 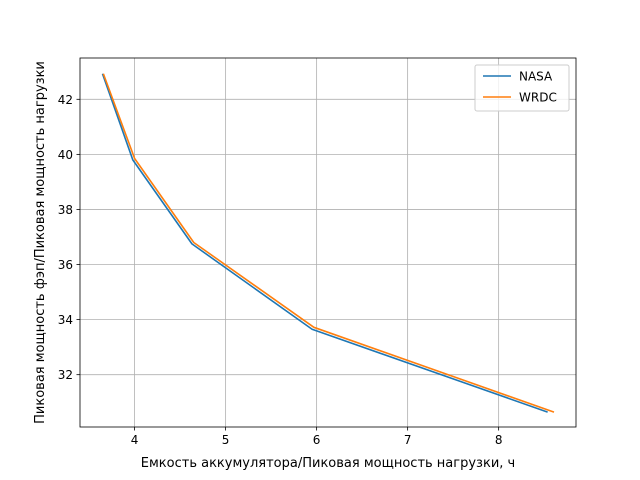 I want to click on x-tick-label: 6, so click(x=317, y=440).